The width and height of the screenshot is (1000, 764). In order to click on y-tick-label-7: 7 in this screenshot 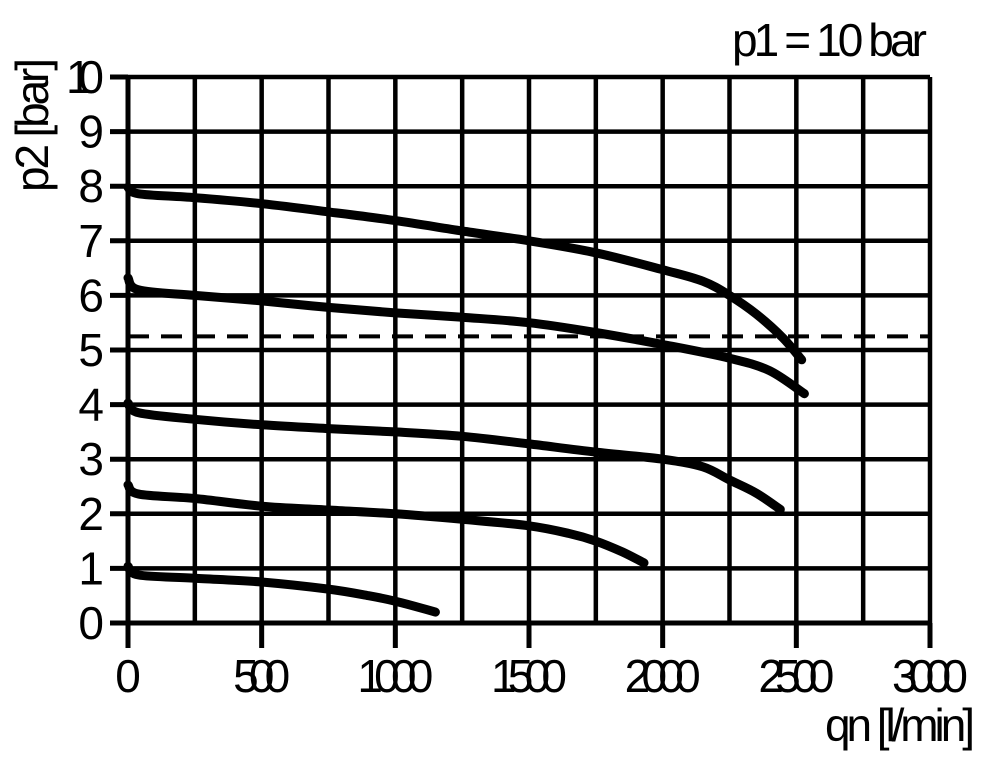, I will do `click(91, 241)`.